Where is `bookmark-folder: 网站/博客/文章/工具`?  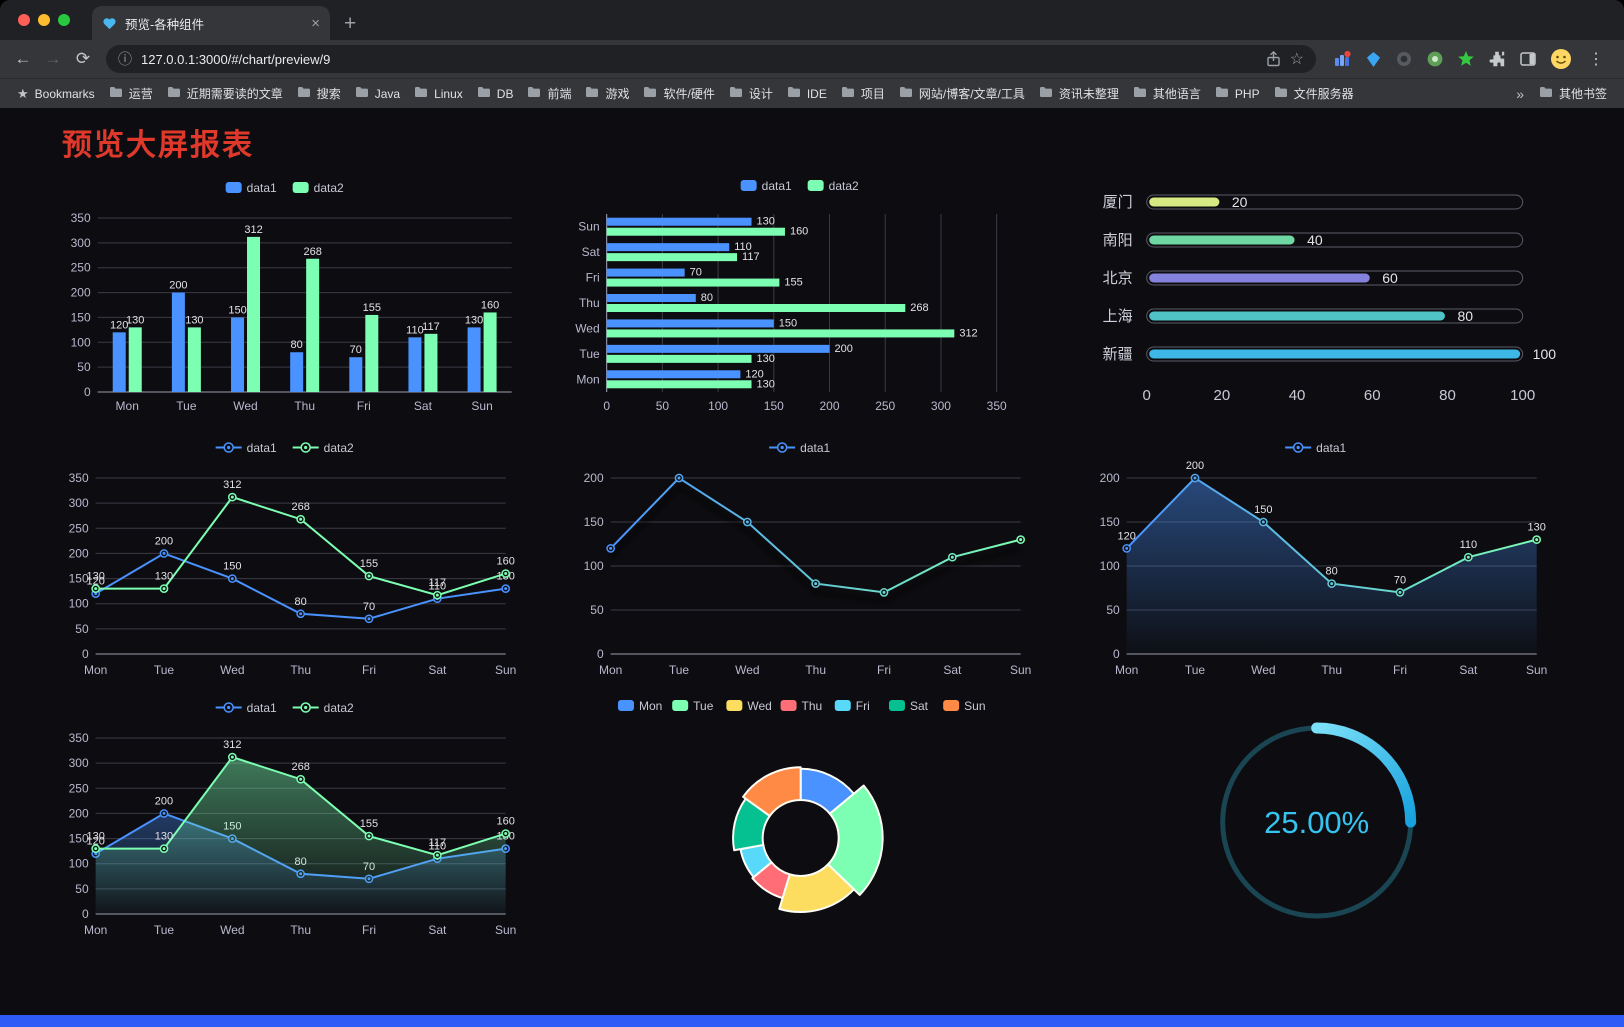
bookmark-folder: 网站/博客/文章/工具 is located at coordinates (962, 93).